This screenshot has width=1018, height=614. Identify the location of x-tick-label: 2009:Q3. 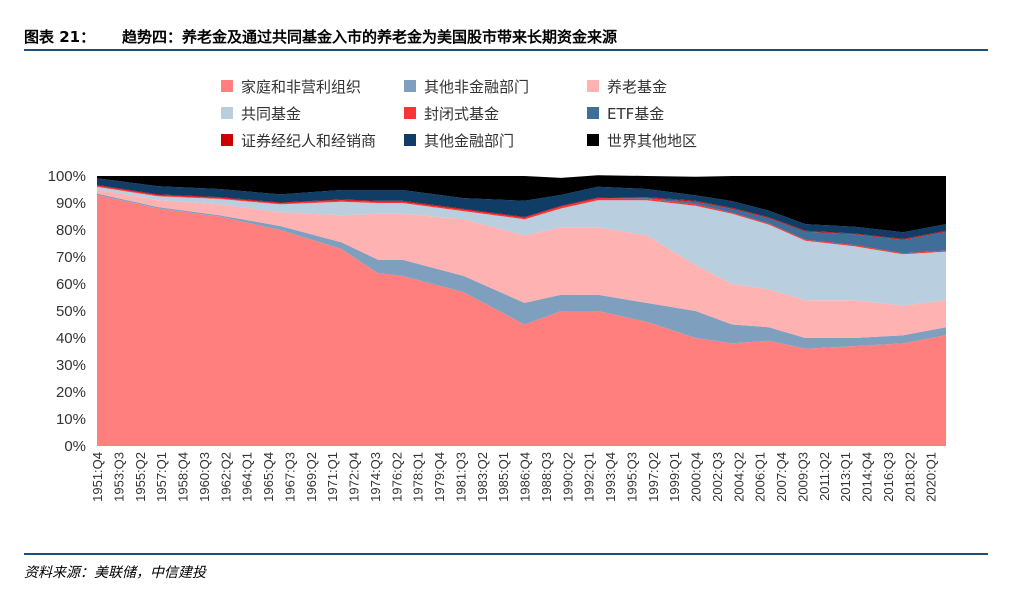
(803, 477).